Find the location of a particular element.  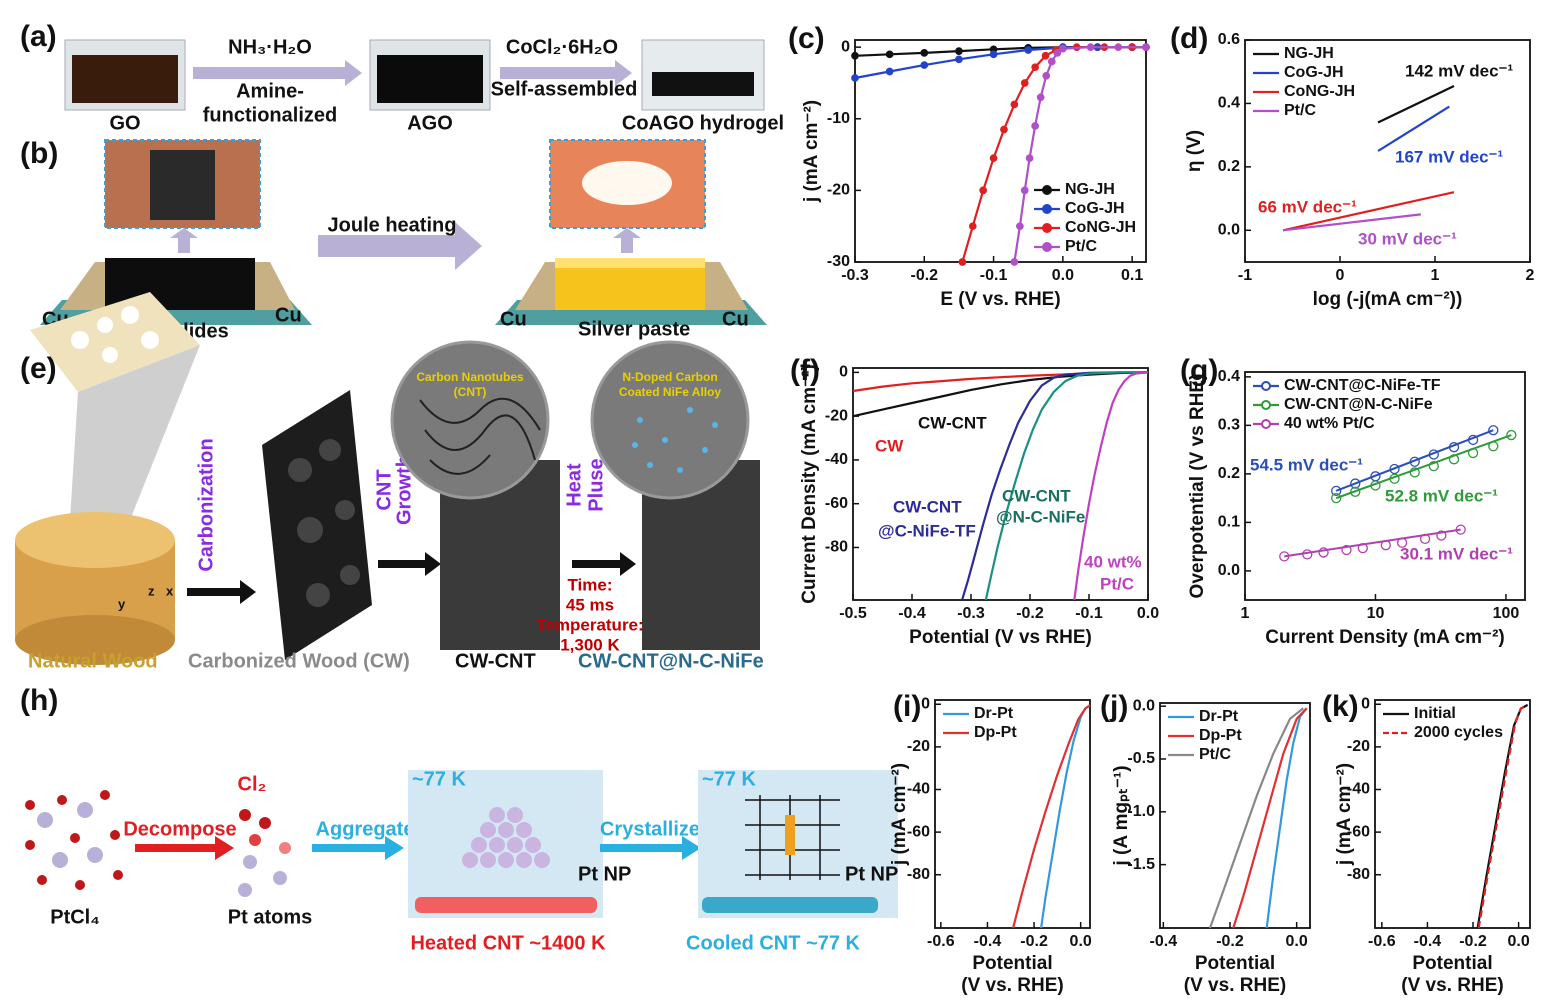

annotation: CW is located at coordinates (889, 445).